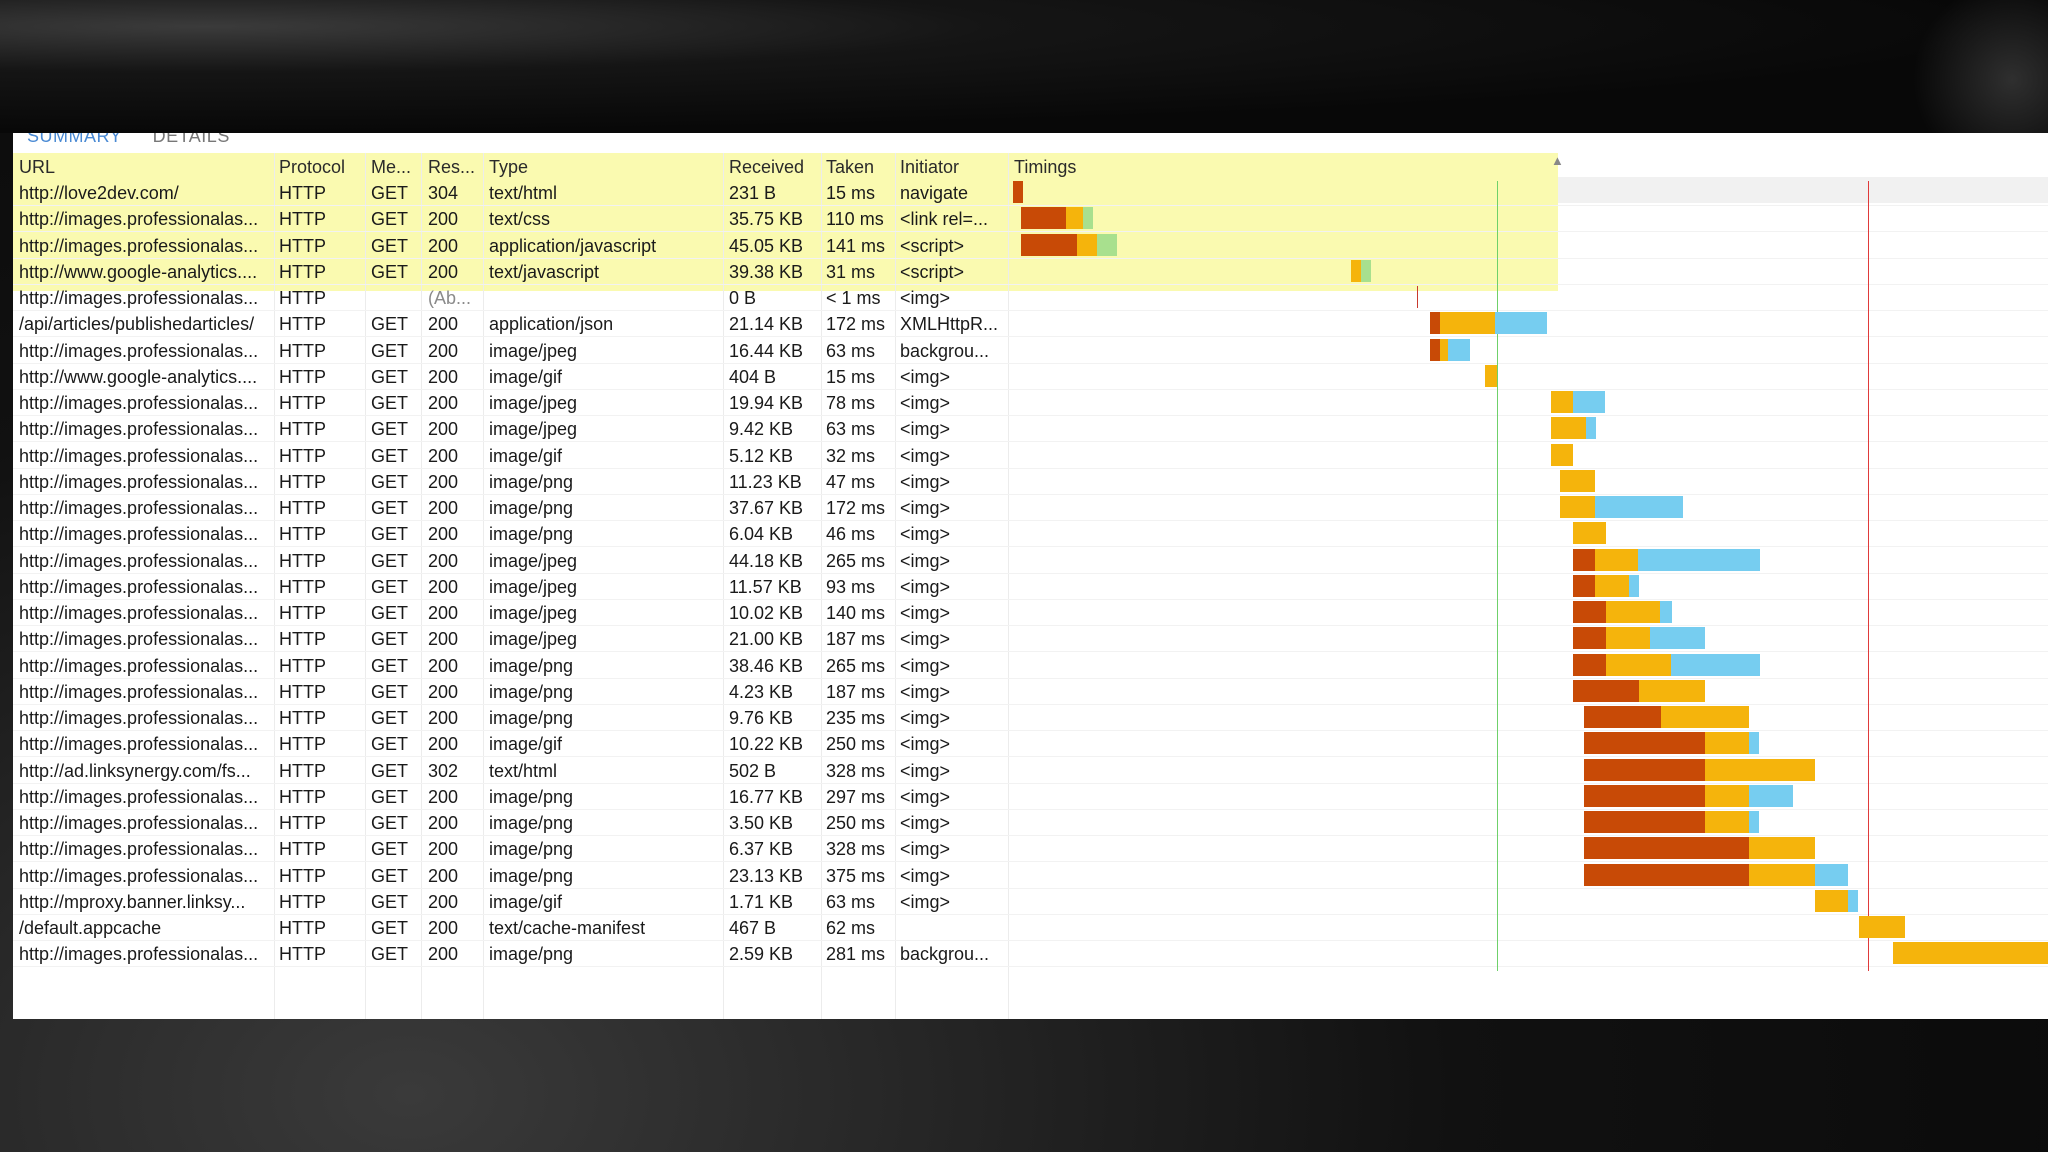 The image size is (2048, 1152). What do you see at coordinates (767, 167) in the screenshot?
I see `column-header-received: Received` at bounding box center [767, 167].